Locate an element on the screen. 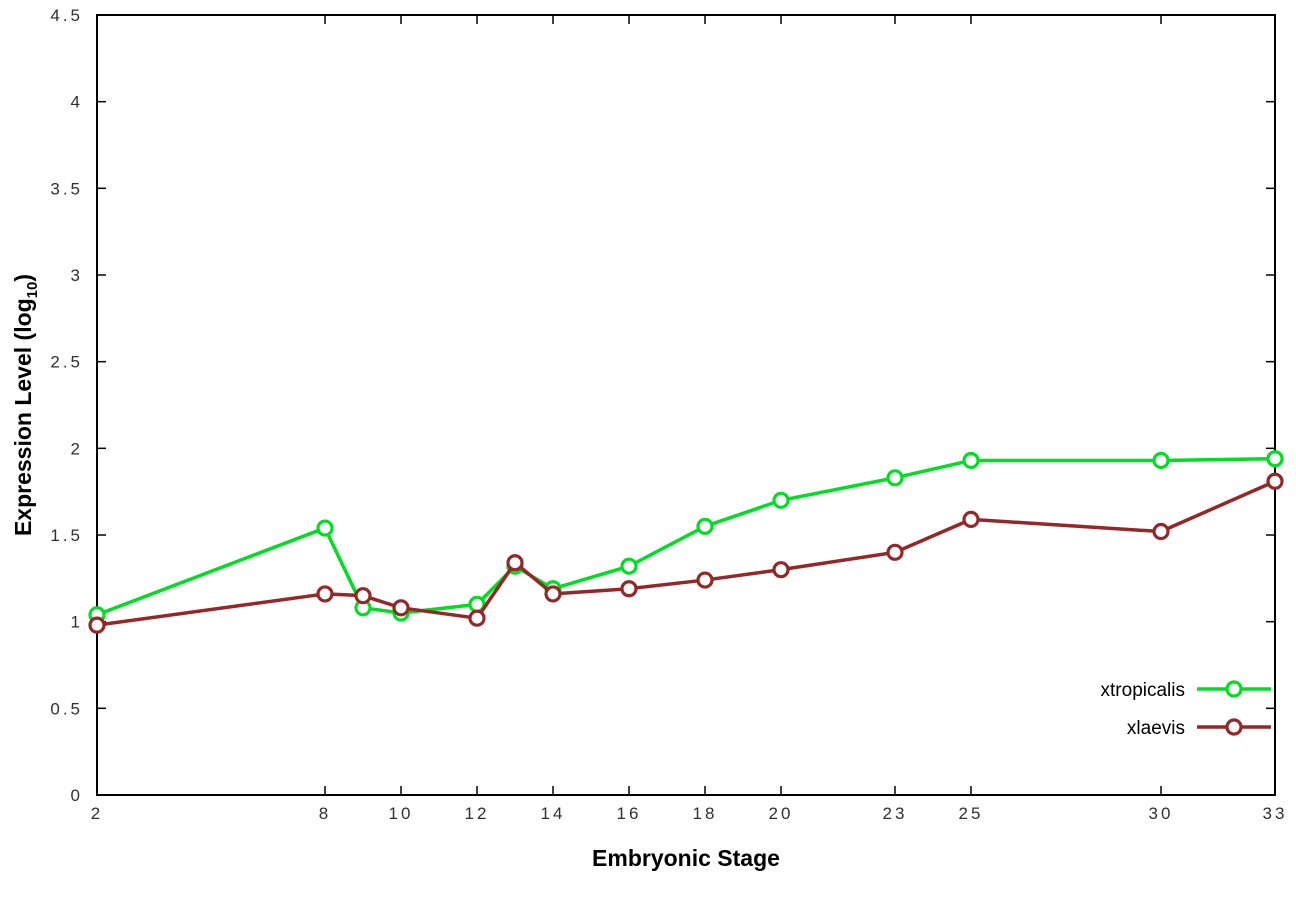 The width and height of the screenshot is (1296, 907). x-tick-label: 33 is located at coordinates (1275, 813).